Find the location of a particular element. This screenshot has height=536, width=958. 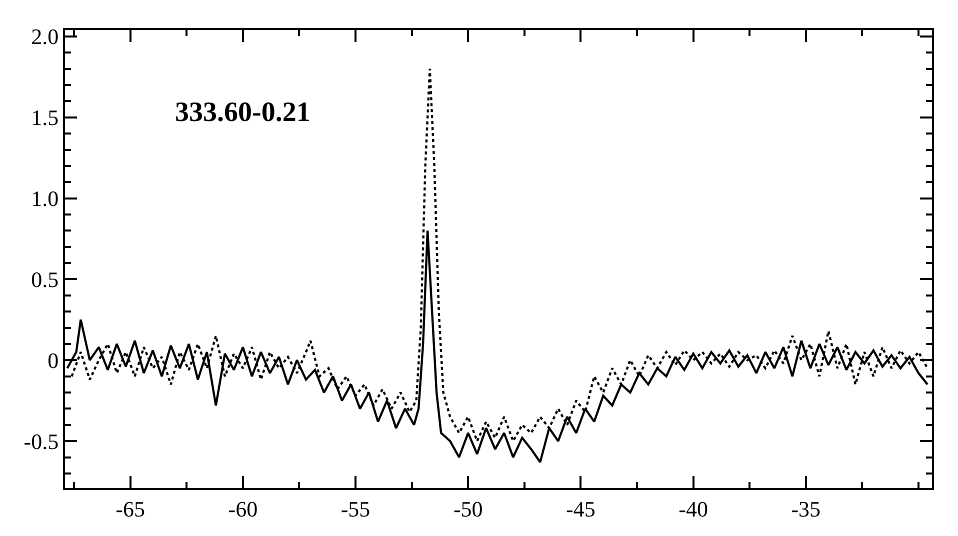

x-tick-label: -60 is located at coordinates (243, 509).